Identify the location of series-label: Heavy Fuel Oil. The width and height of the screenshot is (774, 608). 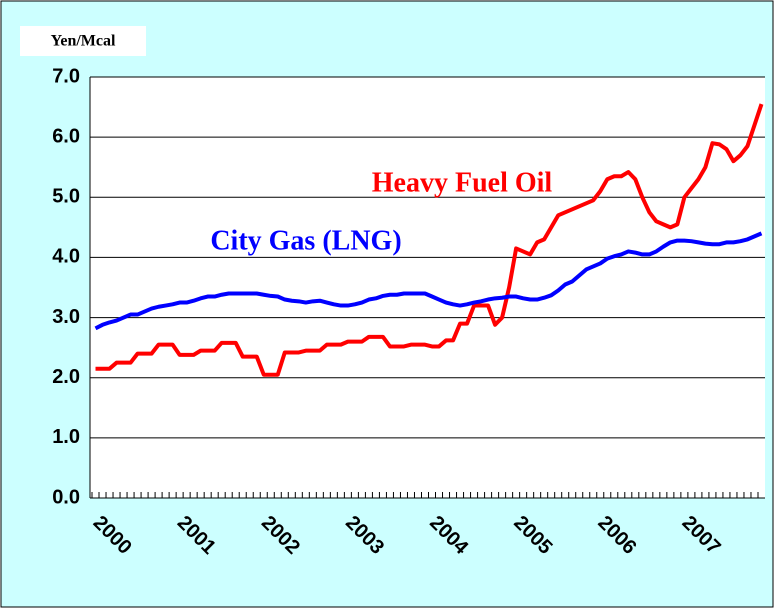
(462, 182).